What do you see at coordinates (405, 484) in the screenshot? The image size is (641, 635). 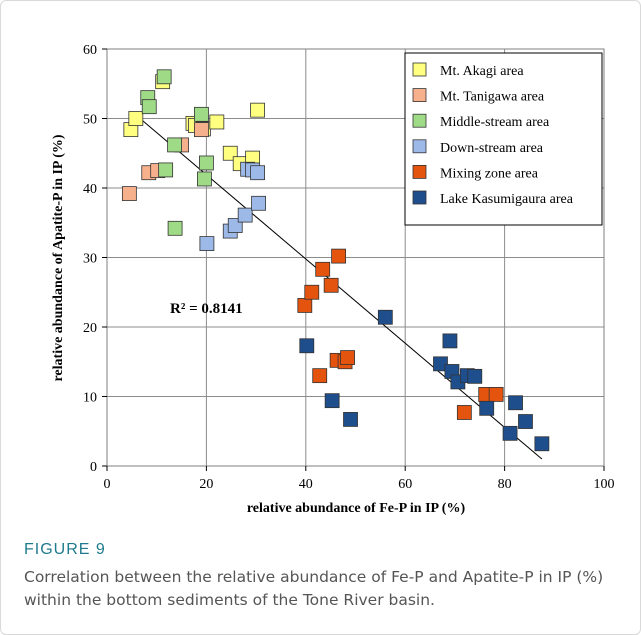 I see `x-tick-label: 60` at bounding box center [405, 484].